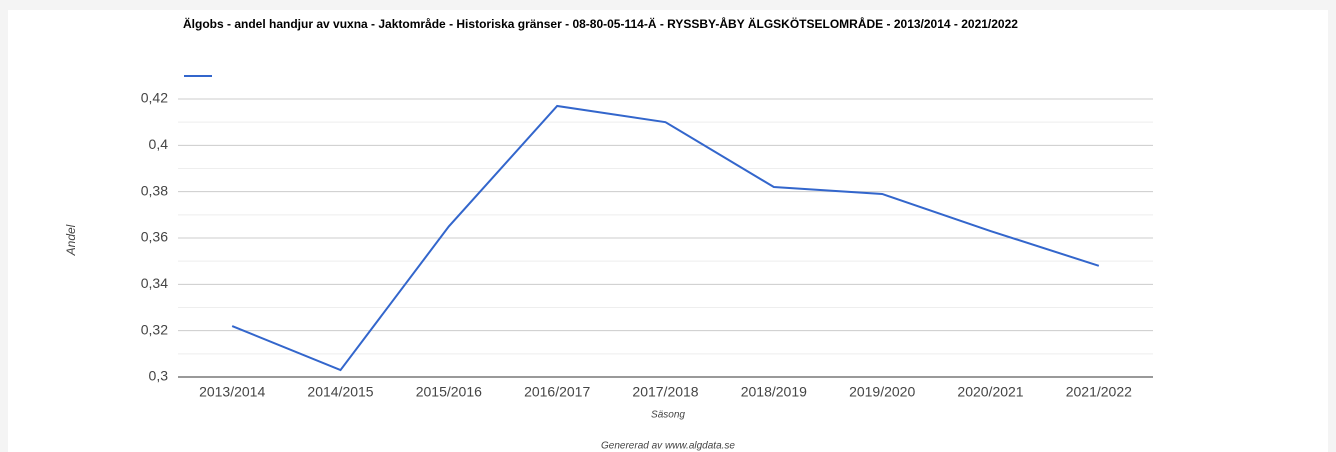 The image size is (1336, 452). I want to click on x-tick-label: 2019/2020, so click(882, 392).